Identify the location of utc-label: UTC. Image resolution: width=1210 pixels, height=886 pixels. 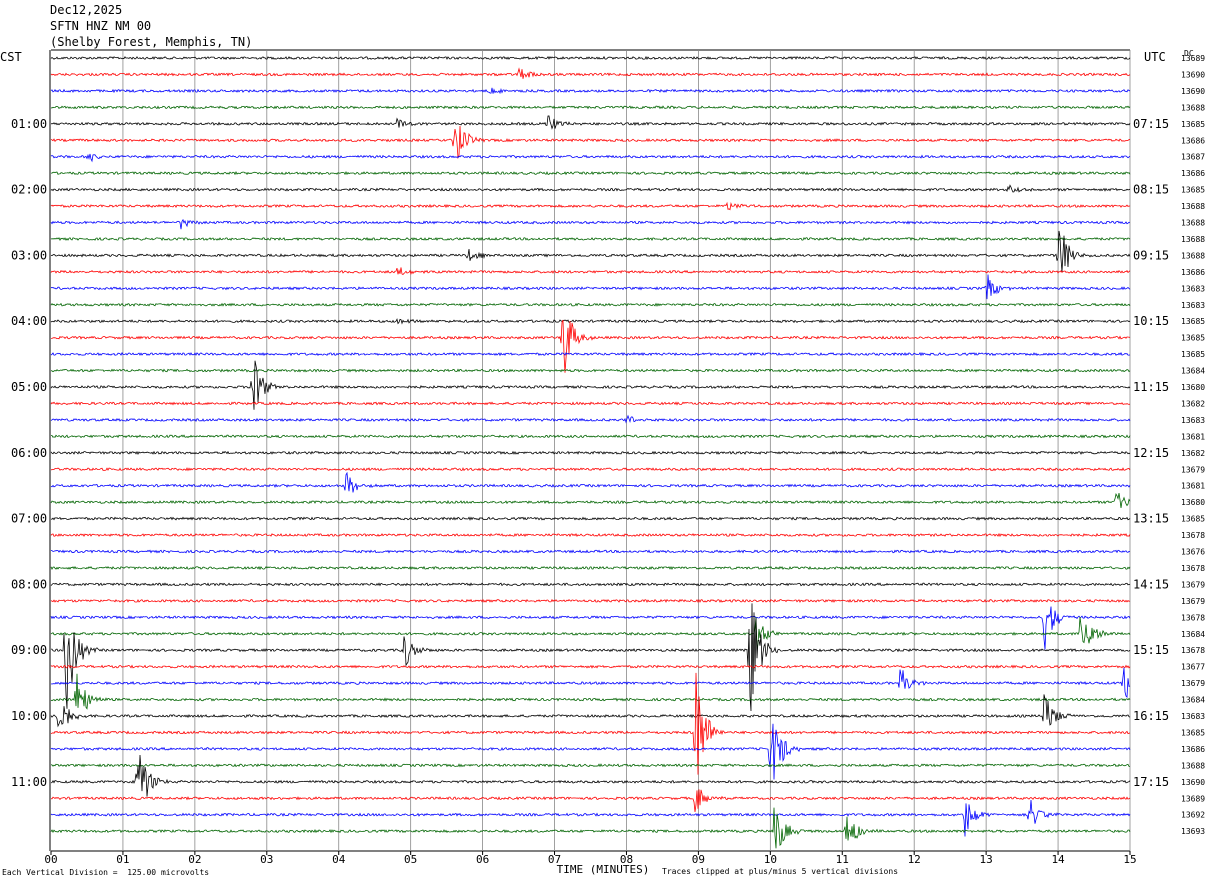
(1155, 57).